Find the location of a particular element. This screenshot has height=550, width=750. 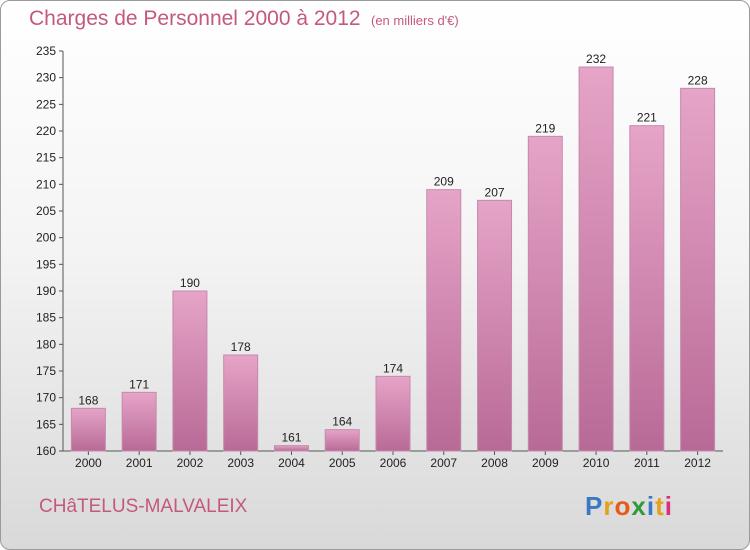

data-label: 168 is located at coordinates (88, 400).